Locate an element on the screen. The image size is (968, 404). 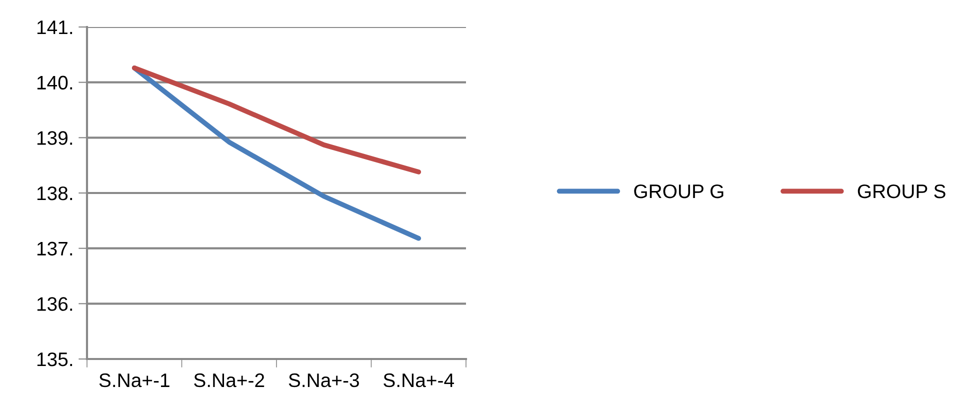
y-tick-label: 141. is located at coordinates (54, 27).